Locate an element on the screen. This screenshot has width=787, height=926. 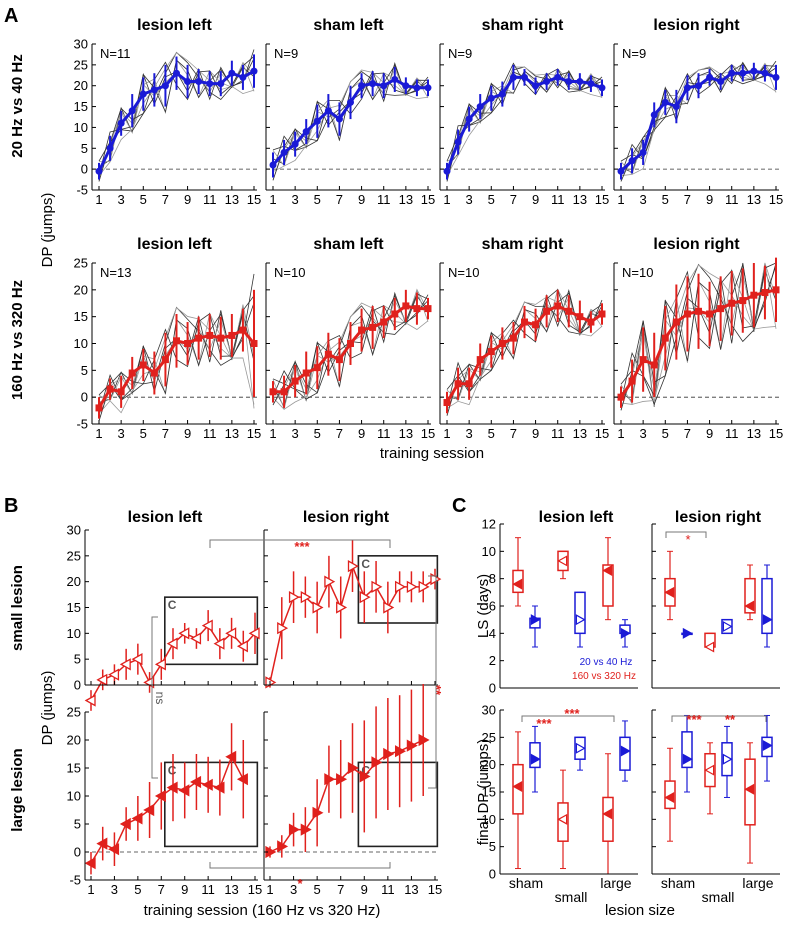
sig-c-top-star: * is located at coordinates (687, 539).